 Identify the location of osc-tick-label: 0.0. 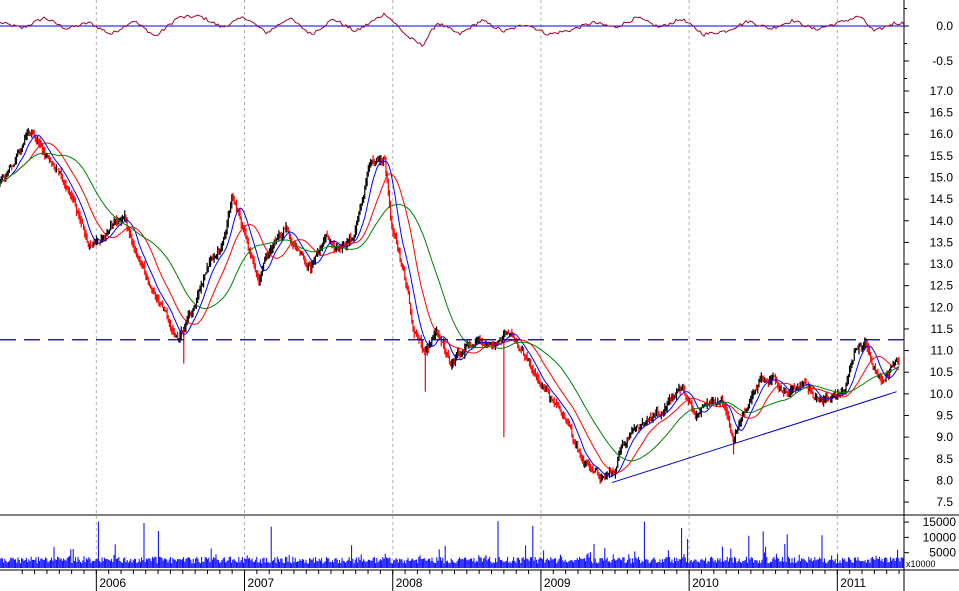
(944, 26).